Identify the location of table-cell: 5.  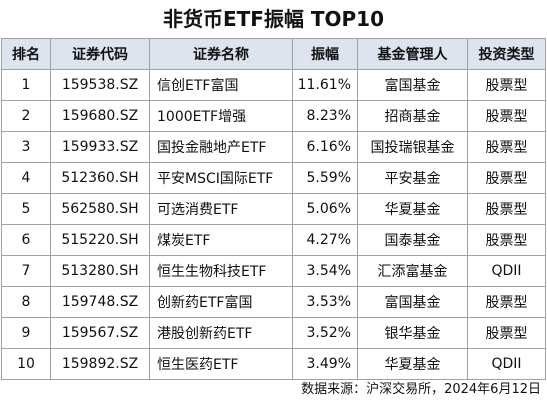
(26, 209).